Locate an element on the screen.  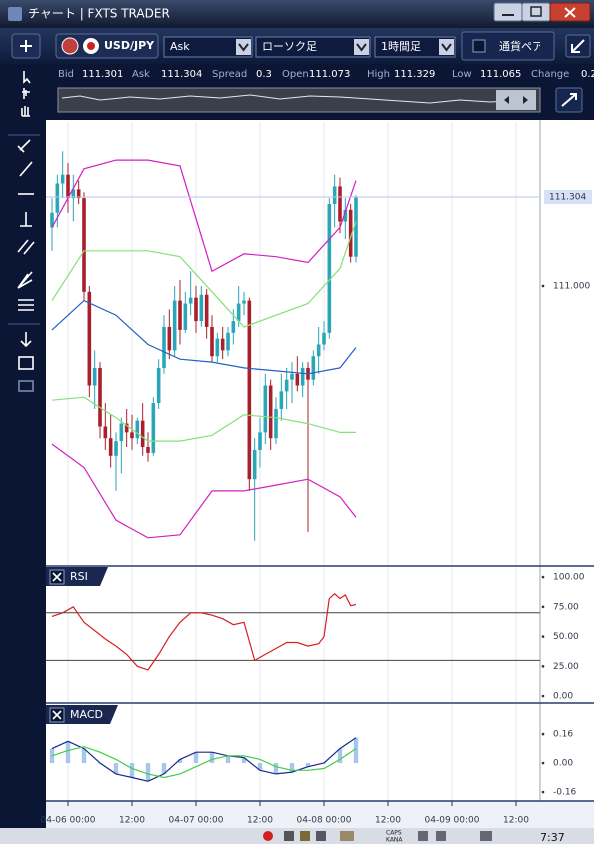
overview-window is located at coordinates (516, 100).